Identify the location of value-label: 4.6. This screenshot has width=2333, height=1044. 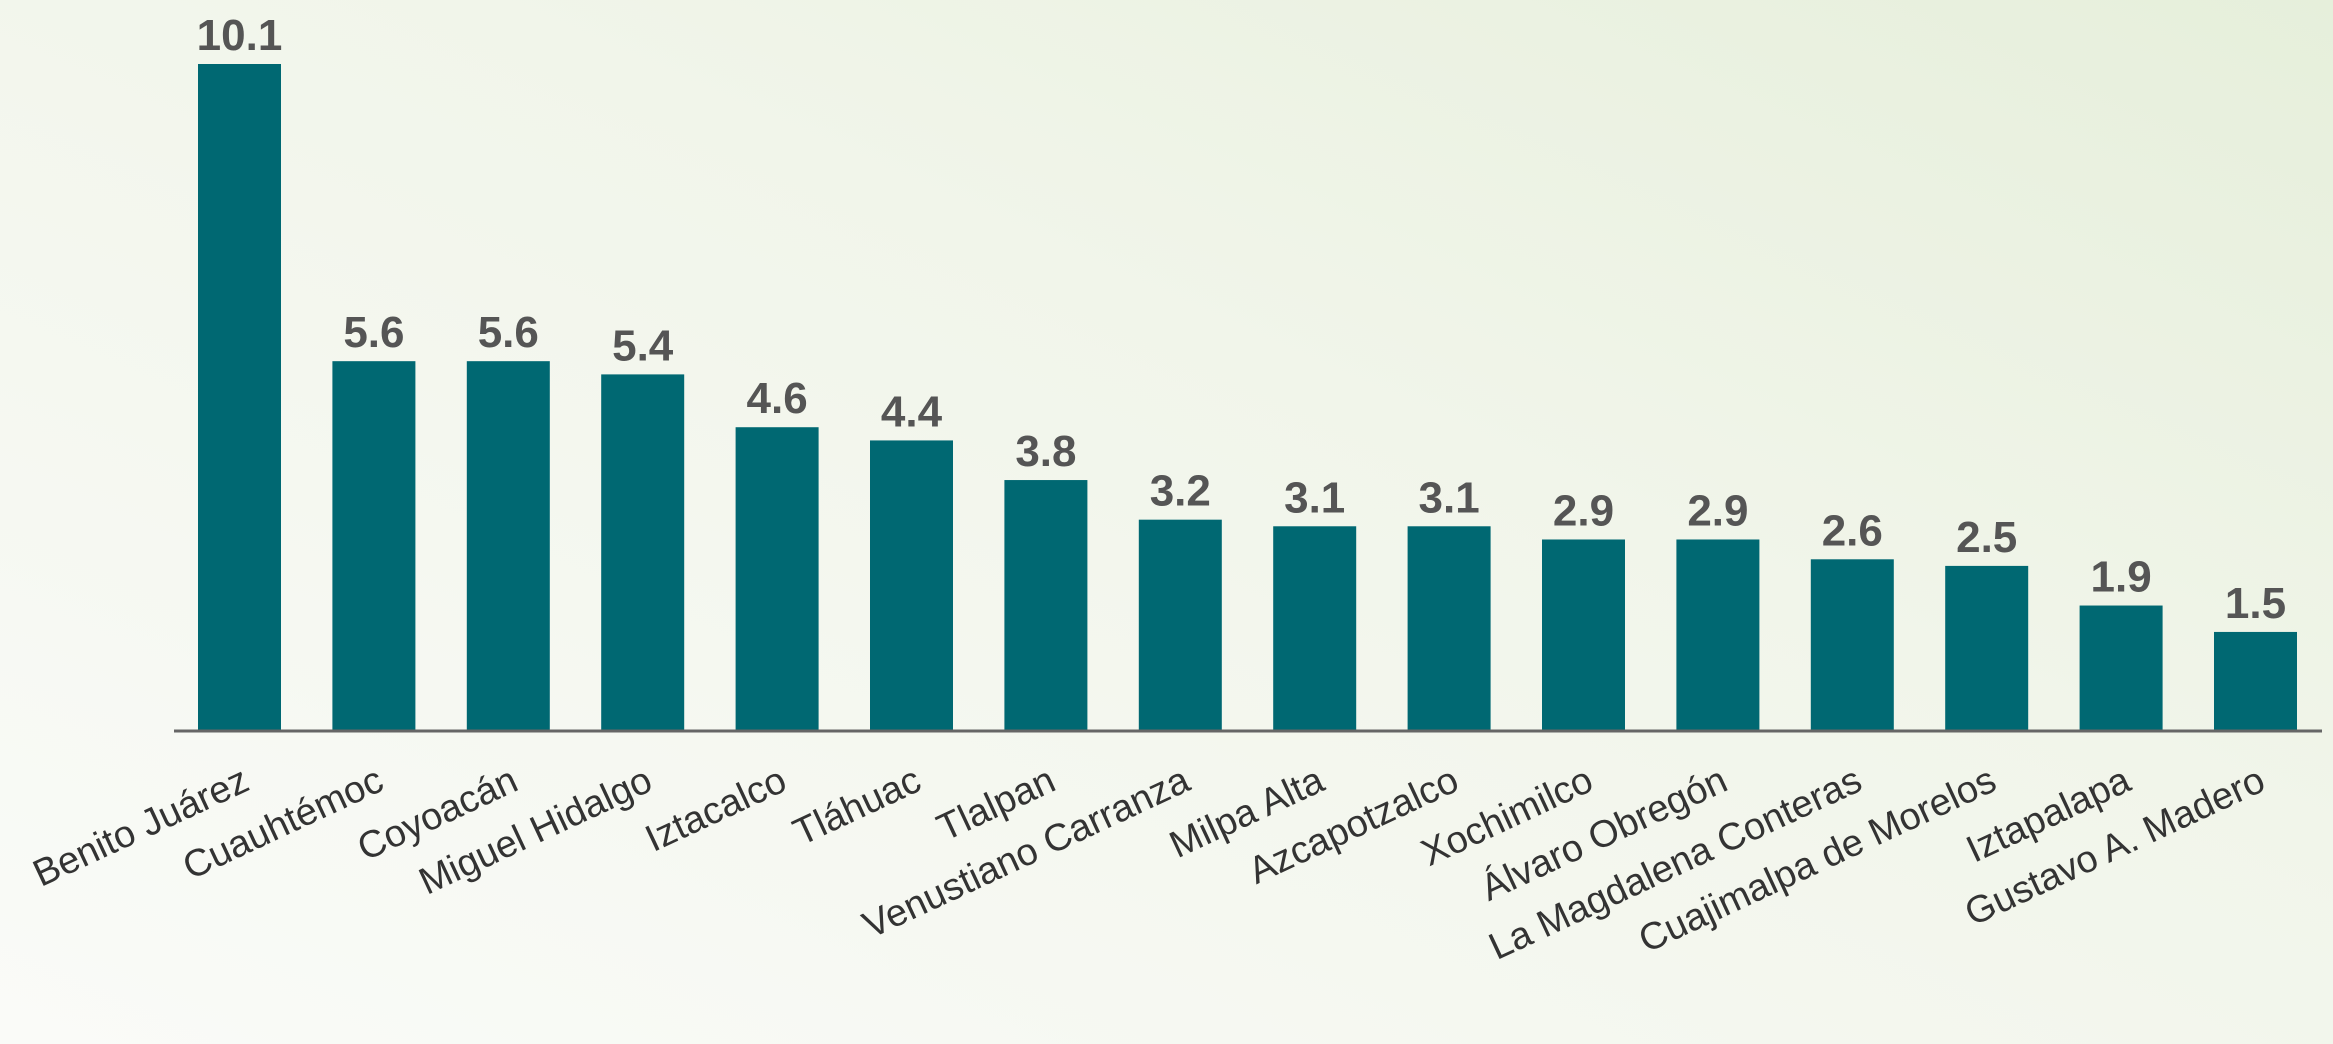
(777, 398).